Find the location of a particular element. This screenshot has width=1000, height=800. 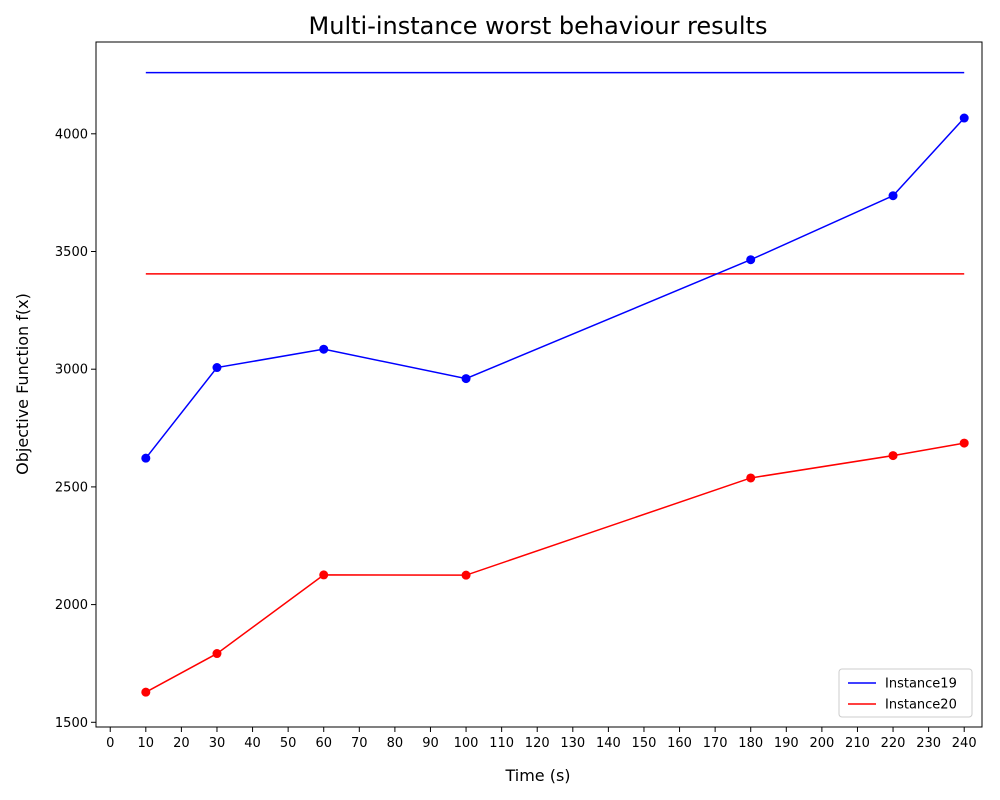

y-tick-label: 3000 is located at coordinates (71, 370).